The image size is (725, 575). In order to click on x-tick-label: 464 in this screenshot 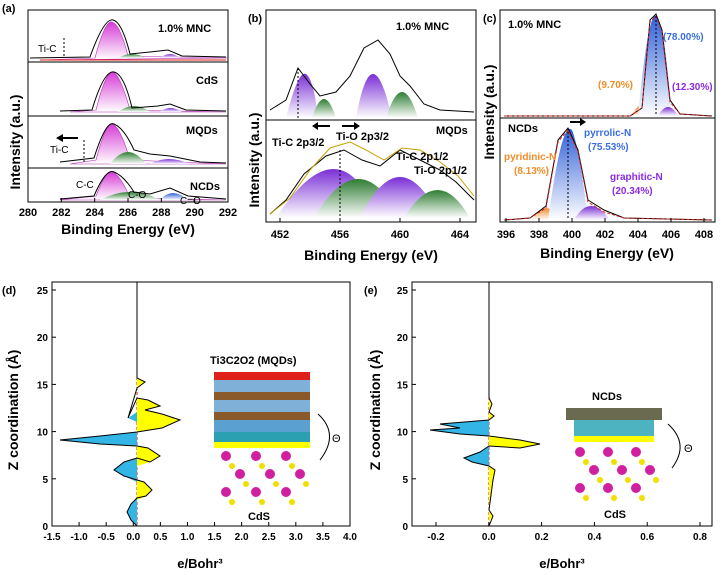, I will do `click(460, 235)`.